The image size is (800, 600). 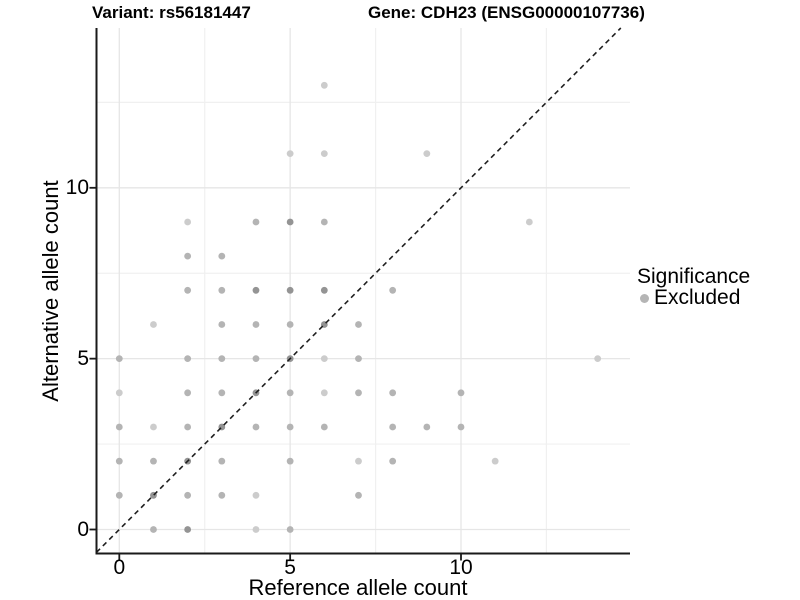 What do you see at coordinates (83, 358) in the screenshot?
I see `y-tick-label: 5` at bounding box center [83, 358].